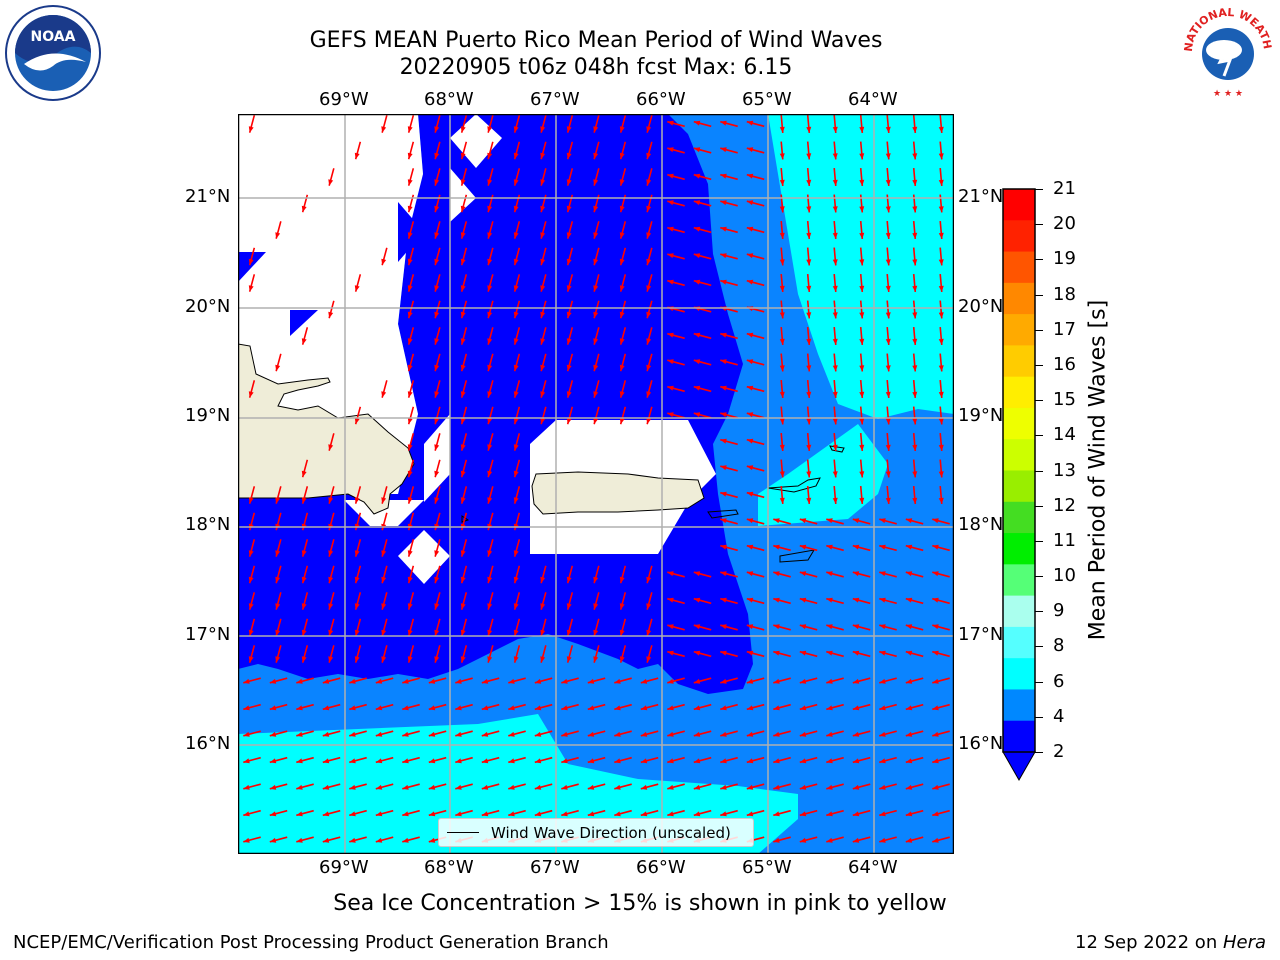  What do you see at coordinates (596, 832) in the screenshot?
I see `map-legend: Wind Wave Direction (unscaled)` at bounding box center [596, 832].